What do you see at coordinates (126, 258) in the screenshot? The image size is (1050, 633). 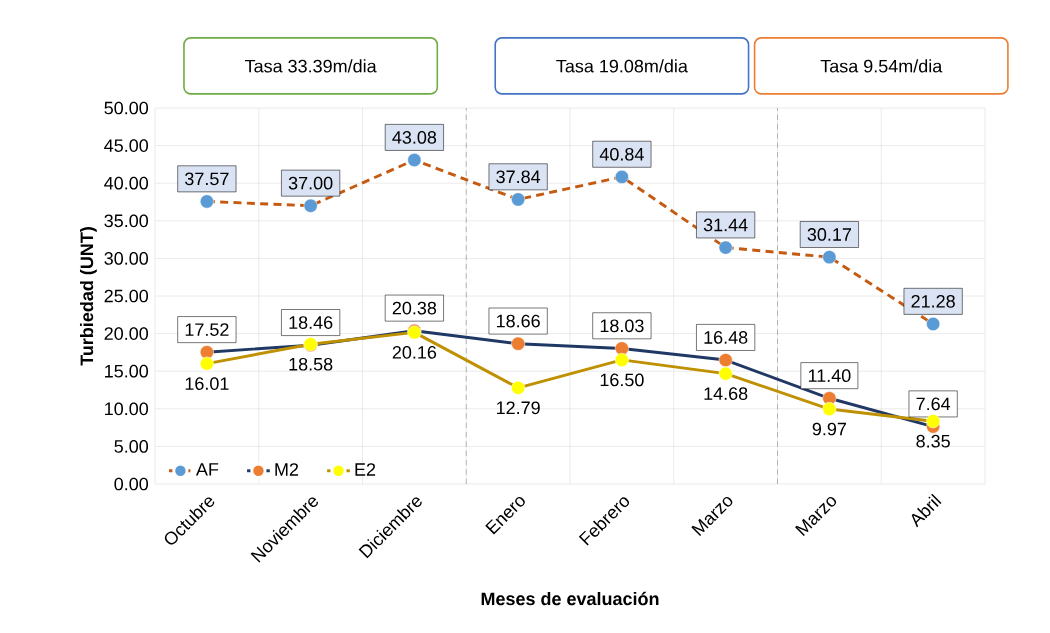 I see `y-tick-label: 30.00` at bounding box center [126, 258].